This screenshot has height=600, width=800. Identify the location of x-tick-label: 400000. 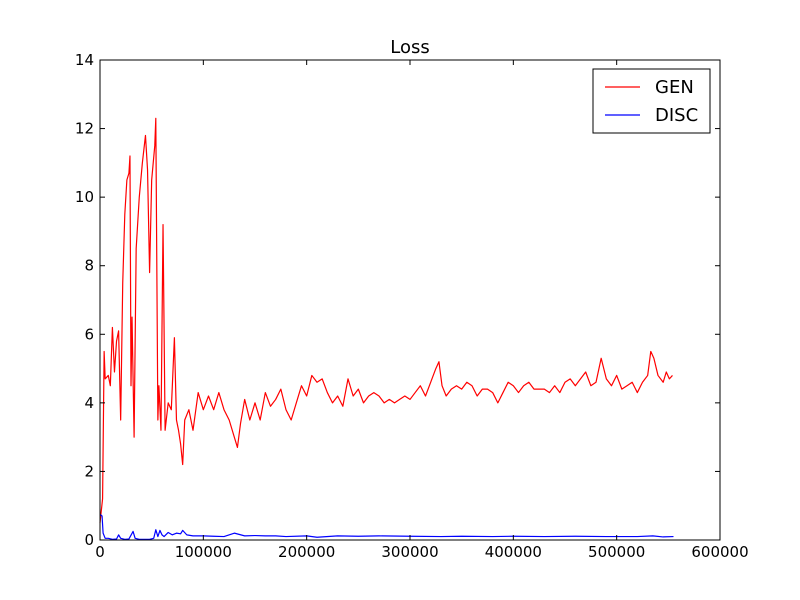
(513, 552).